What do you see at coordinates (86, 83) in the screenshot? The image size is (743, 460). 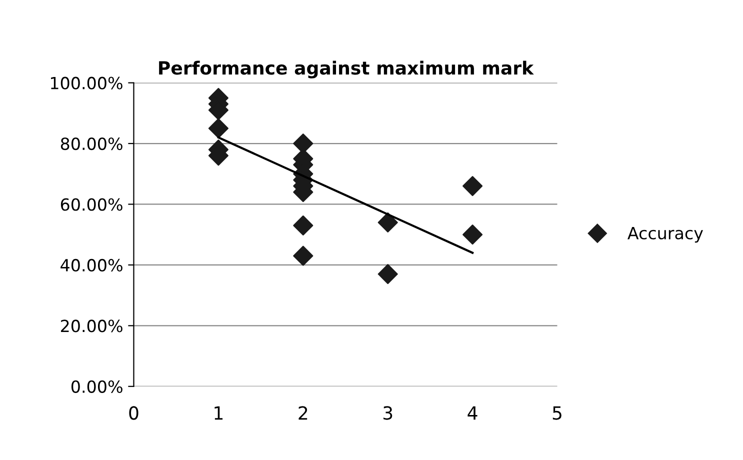 I see `y-tick-label: 100.00%` at bounding box center [86, 83].